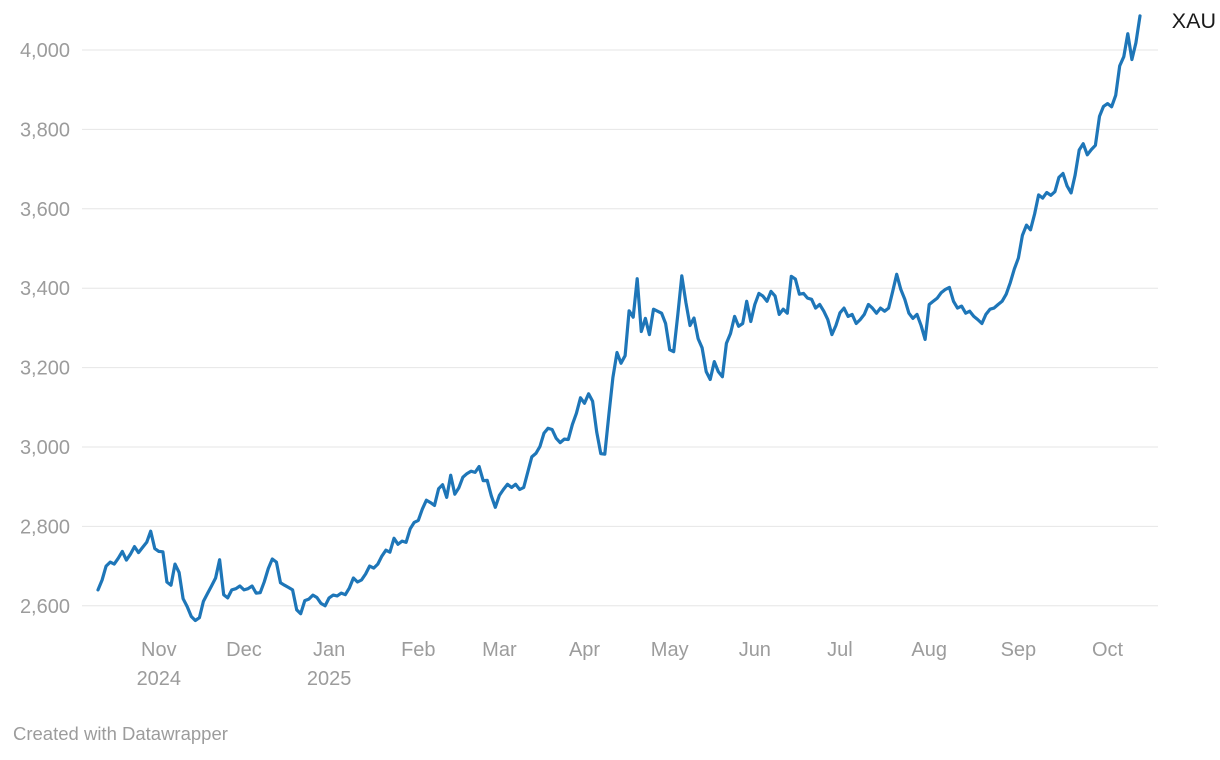  Describe the element at coordinates (244, 650) in the screenshot. I see `x-tick-label: Dec` at that location.